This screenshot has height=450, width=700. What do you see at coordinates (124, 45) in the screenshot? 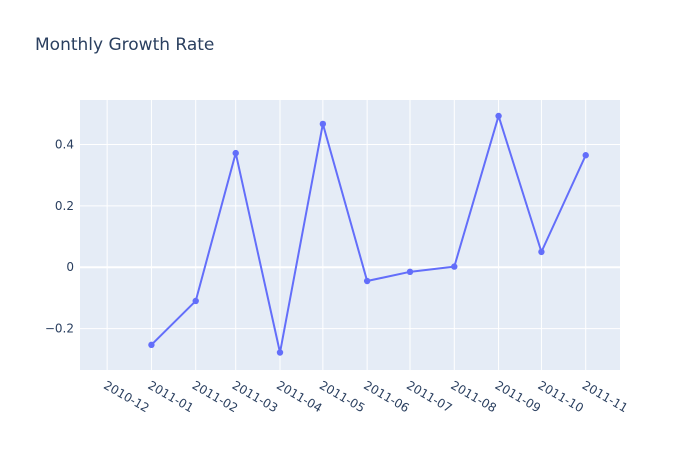
I see `chart-title: Monthly Growth Rate` at bounding box center [124, 45].